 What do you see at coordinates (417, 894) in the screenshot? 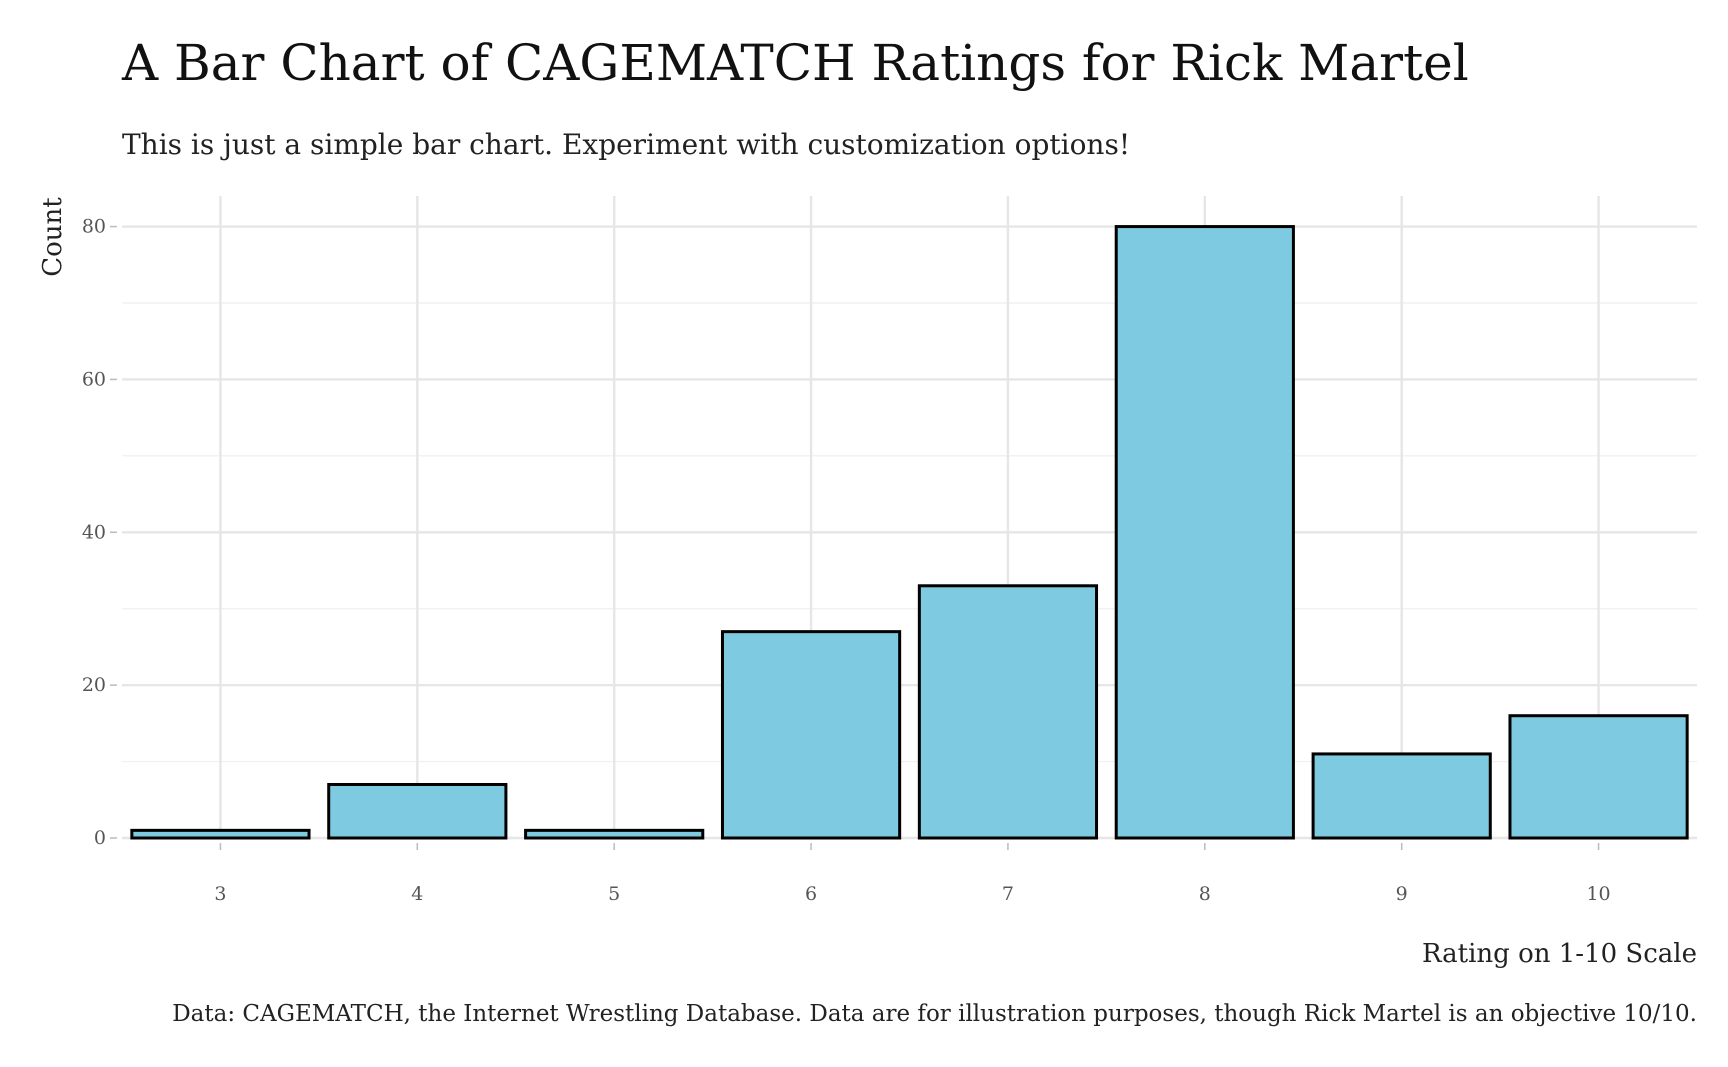
I see `x-tick-label: 4` at bounding box center [417, 894].